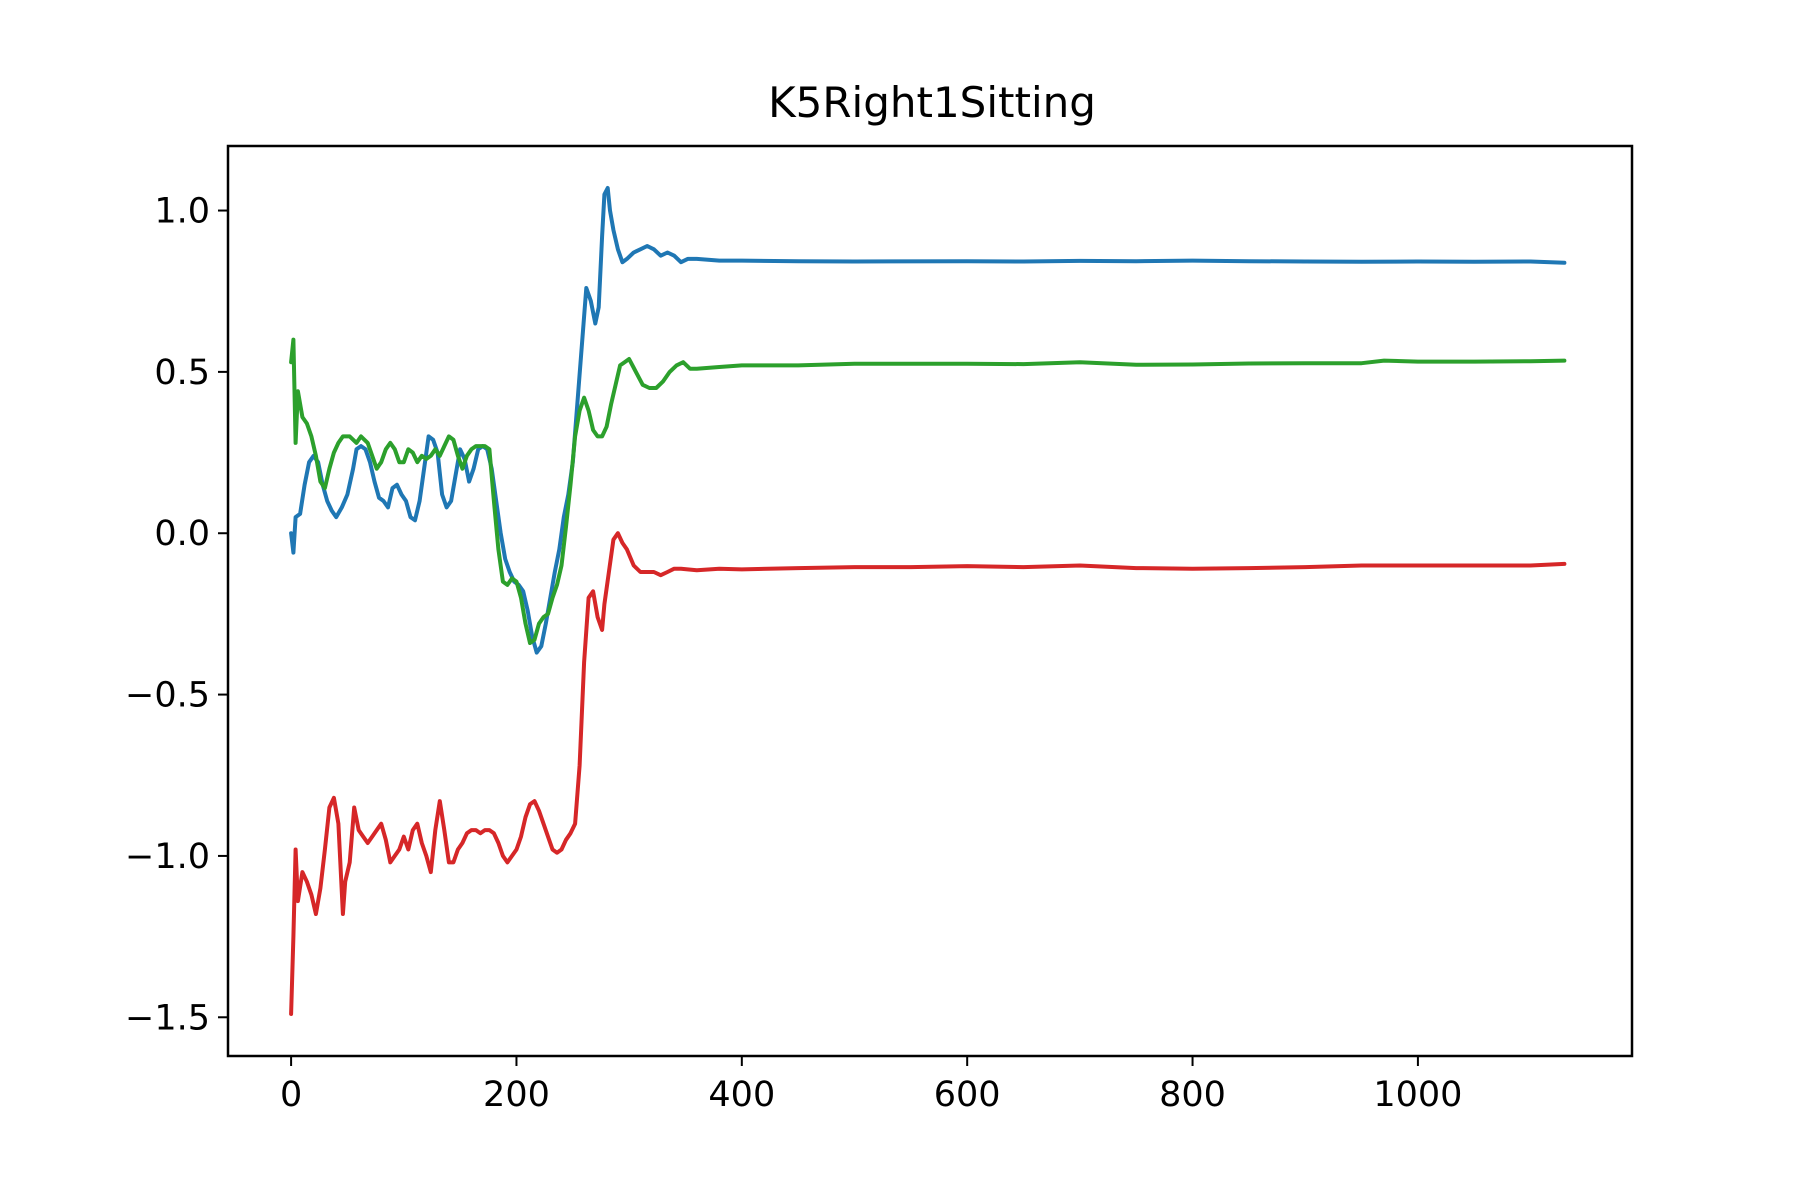 The height and width of the screenshot is (1200, 1800). Describe the element at coordinates (182, 212) in the screenshot. I see `y-tick-label: 1.0` at that location.